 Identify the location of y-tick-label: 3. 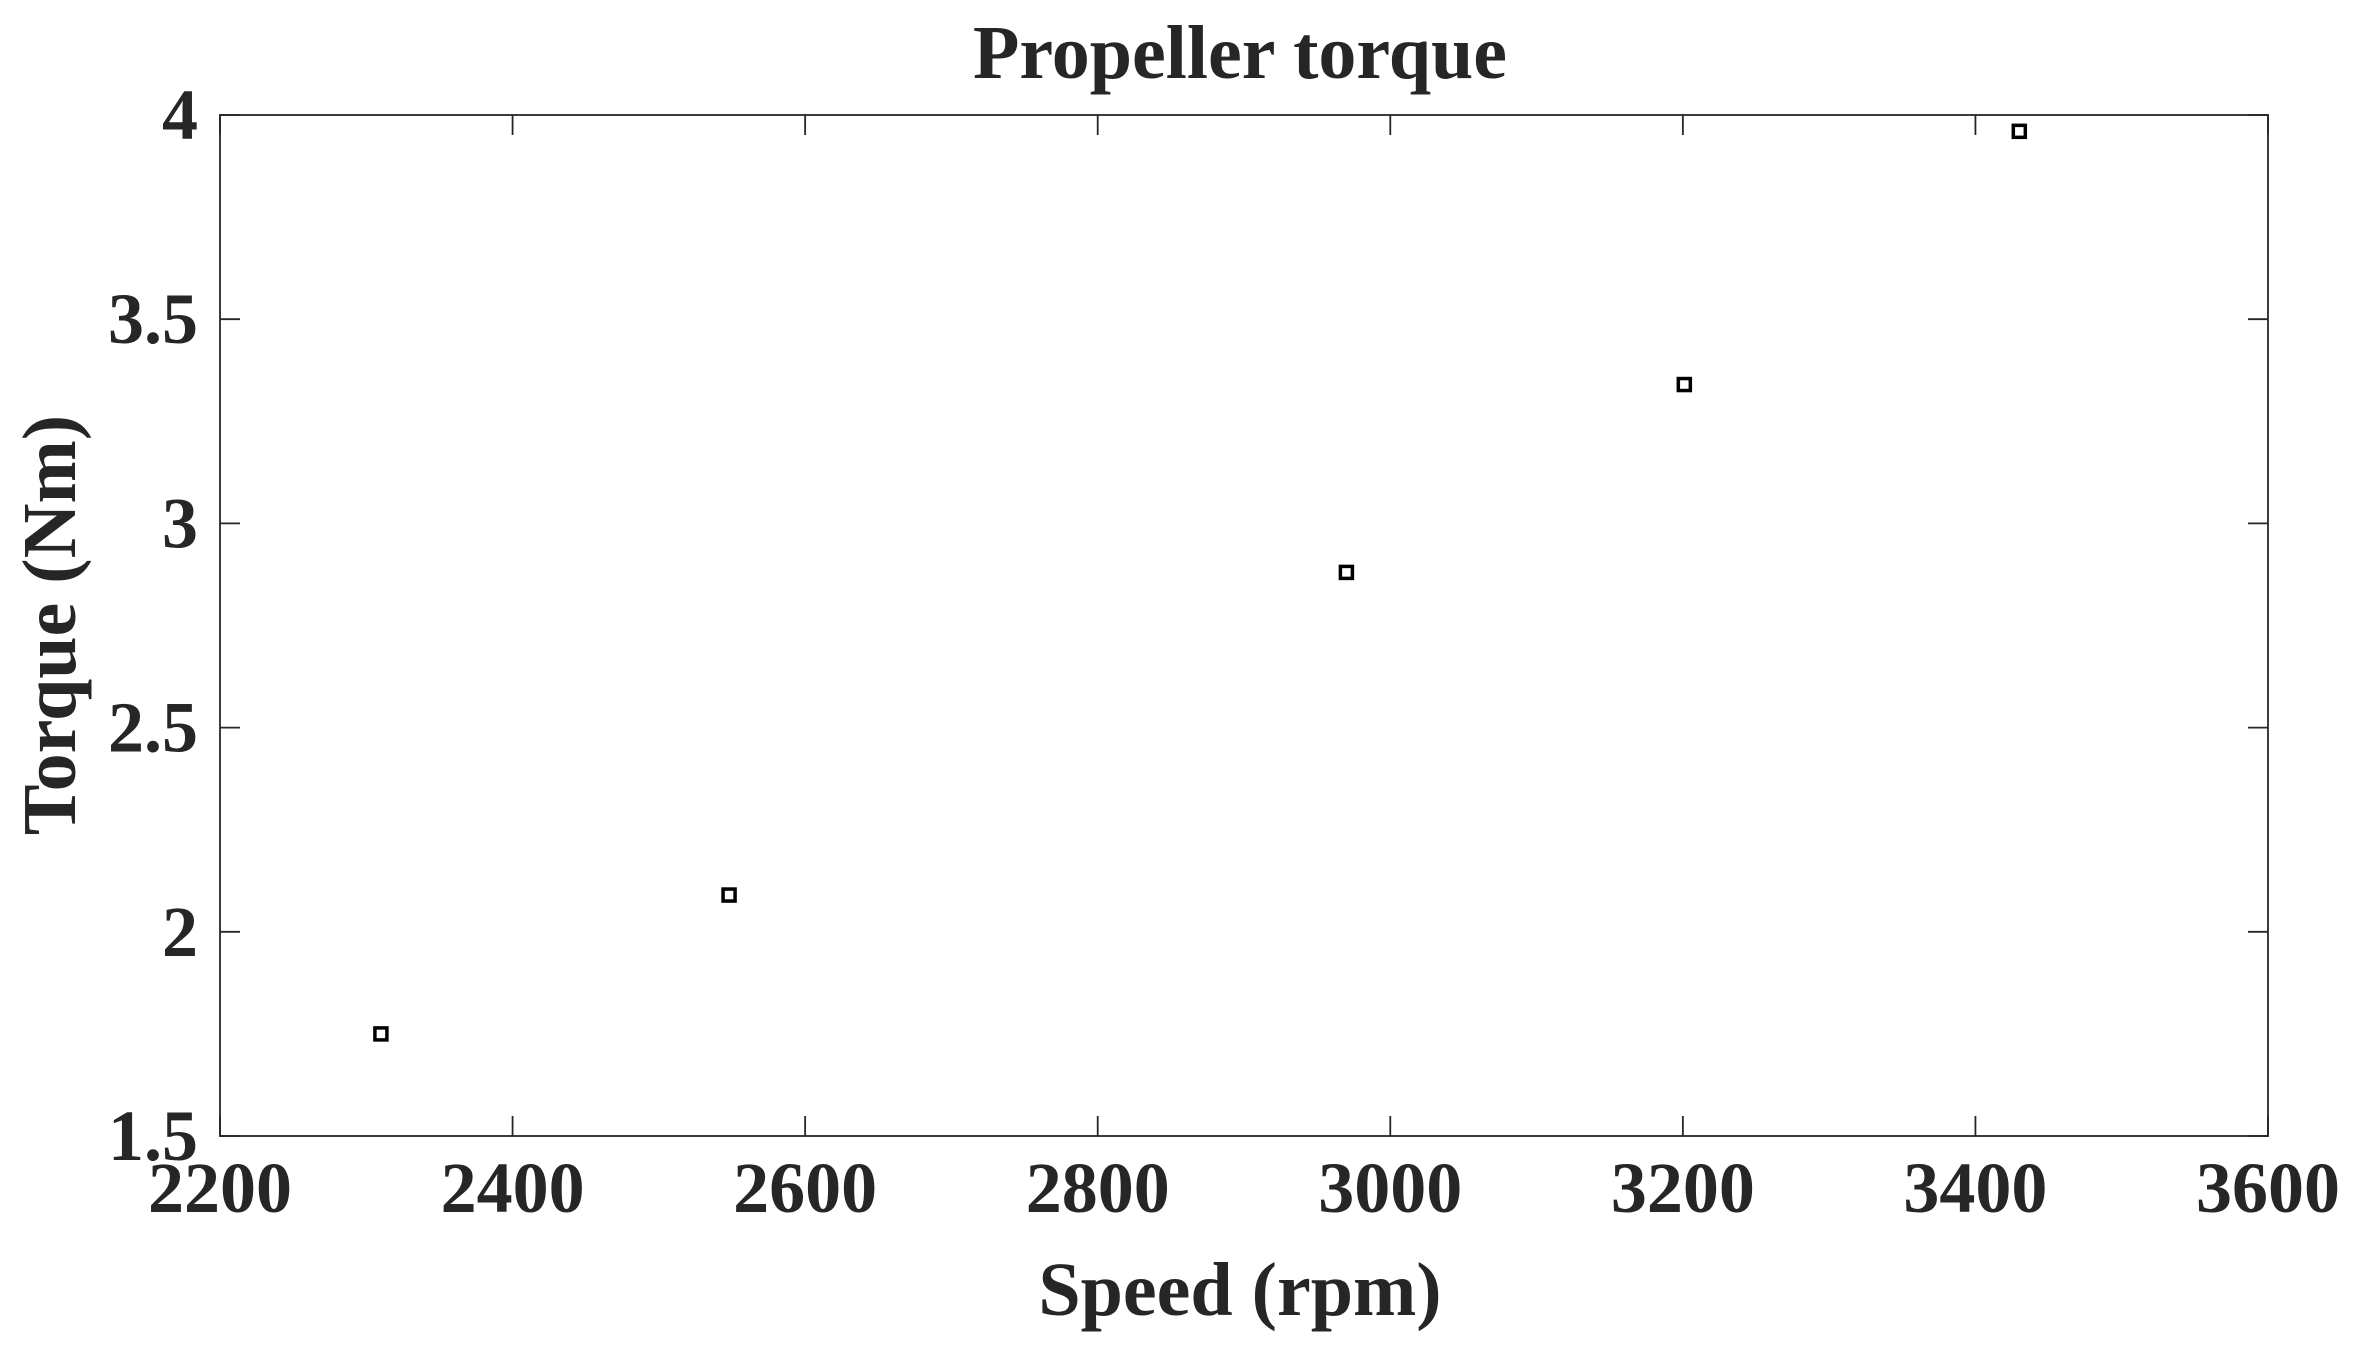
(180, 523).